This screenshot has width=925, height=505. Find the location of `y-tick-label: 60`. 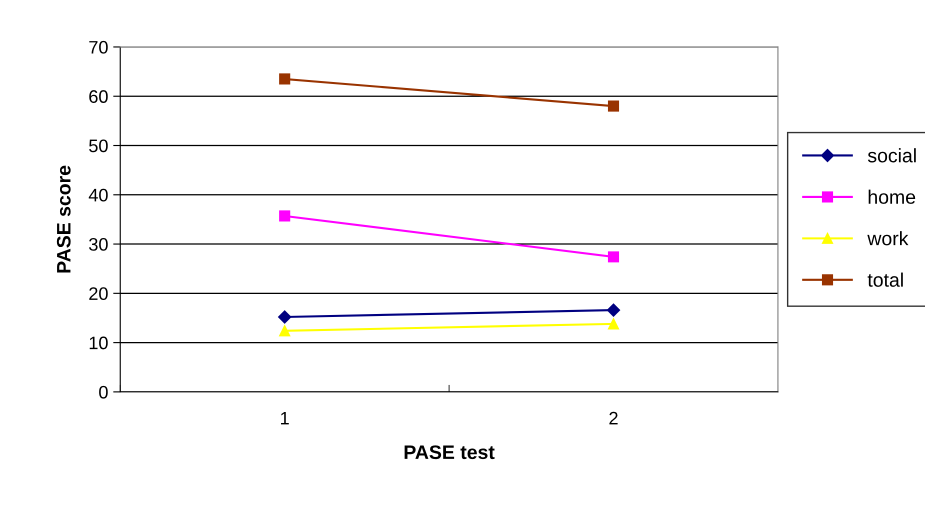

y-tick-label: 60 is located at coordinates (98, 96).